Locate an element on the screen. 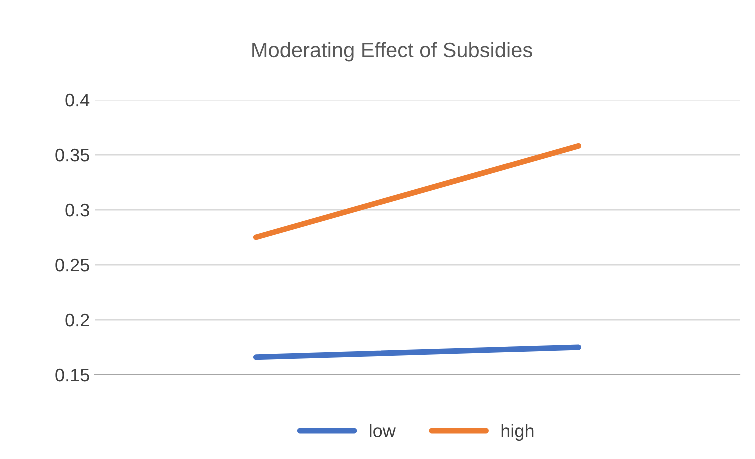 Image resolution: width=755 pixels, height=459 pixels. y-tick-label: 0.4 is located at coordinates (78, 100).